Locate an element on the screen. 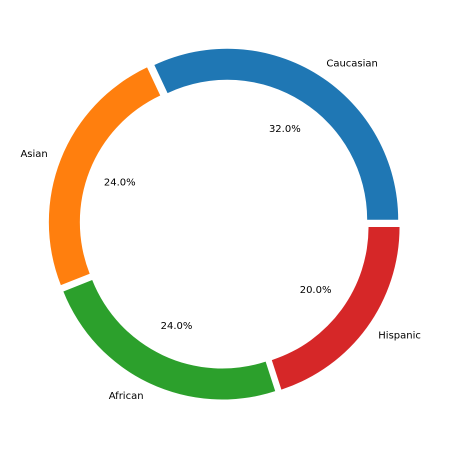 This screenshot has width=449, height=449. category-label-caucasian: Caucasian is located at coordinates (352, 63).